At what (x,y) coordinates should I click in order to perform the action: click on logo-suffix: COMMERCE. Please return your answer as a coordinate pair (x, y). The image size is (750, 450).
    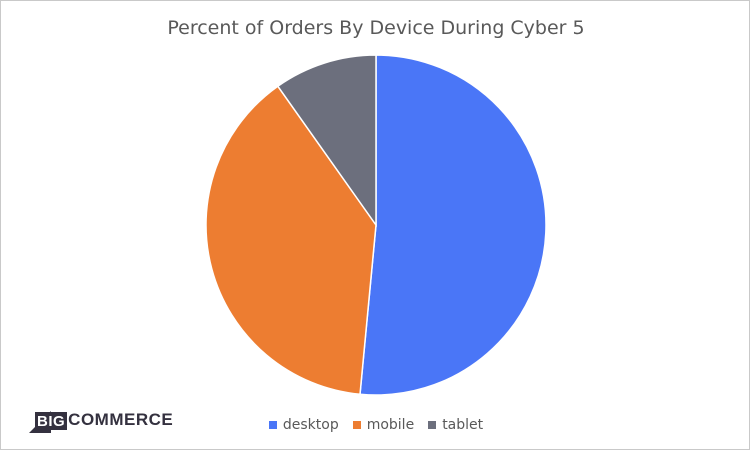
    Looking at the image, I should click on (121, 419).